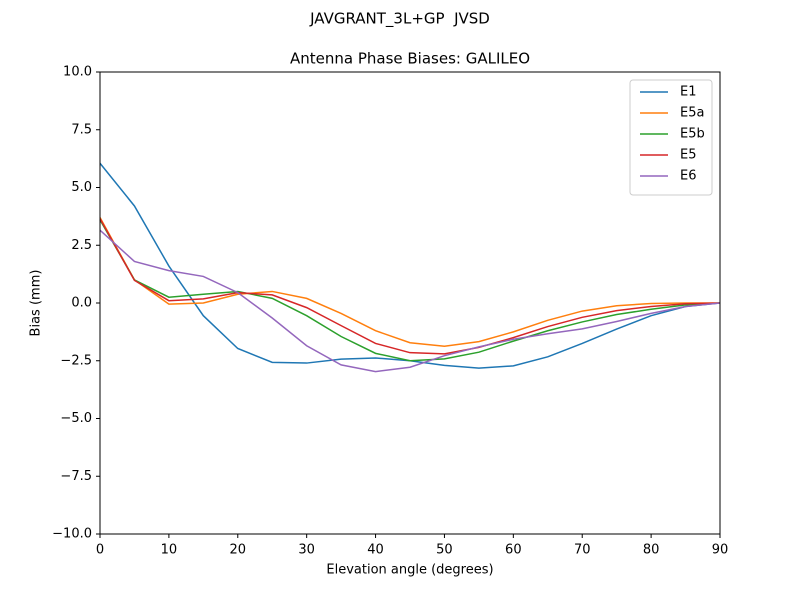 This screenshot has height=604, width=800. I want to click on x-tick-label: 10, so click(169, 550).